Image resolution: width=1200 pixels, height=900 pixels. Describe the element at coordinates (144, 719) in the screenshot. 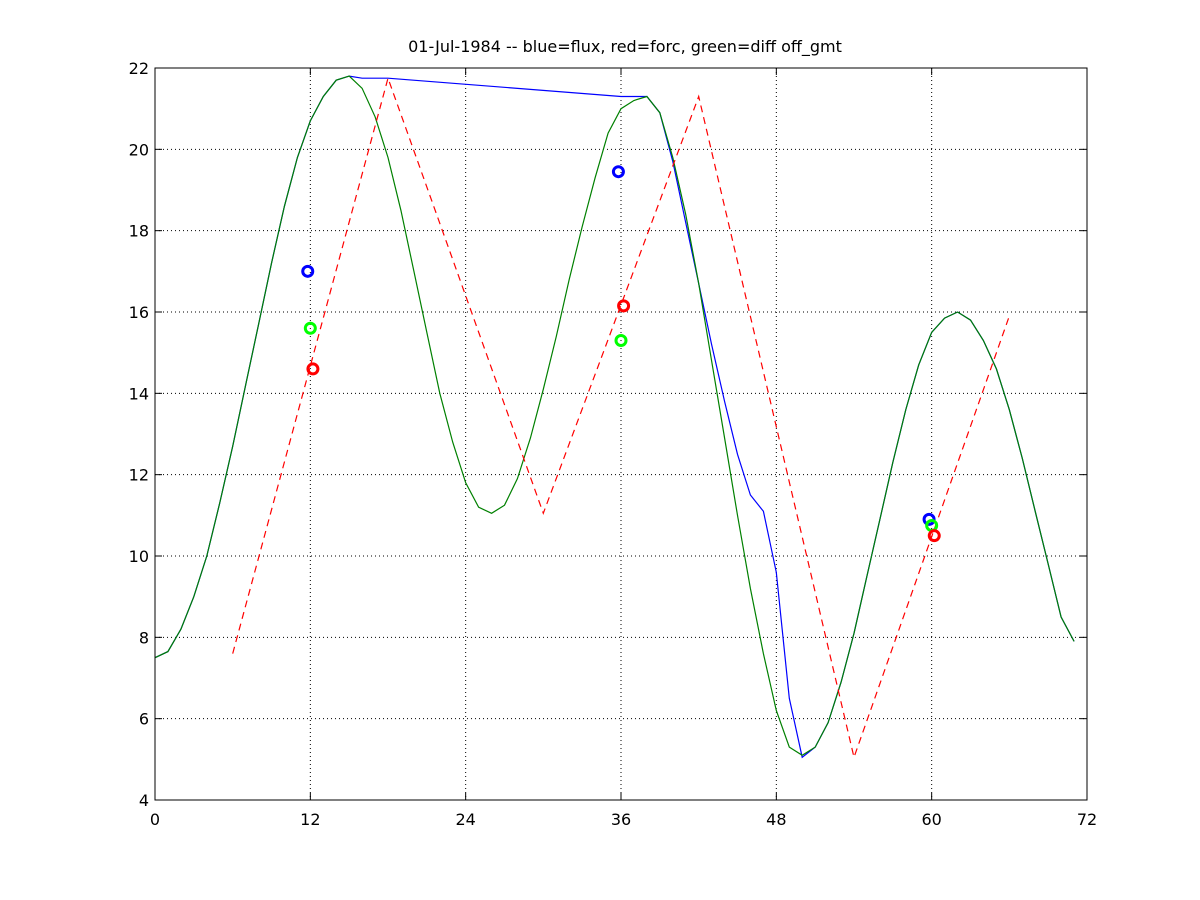

I see `y-tick-label: 6` at that location.